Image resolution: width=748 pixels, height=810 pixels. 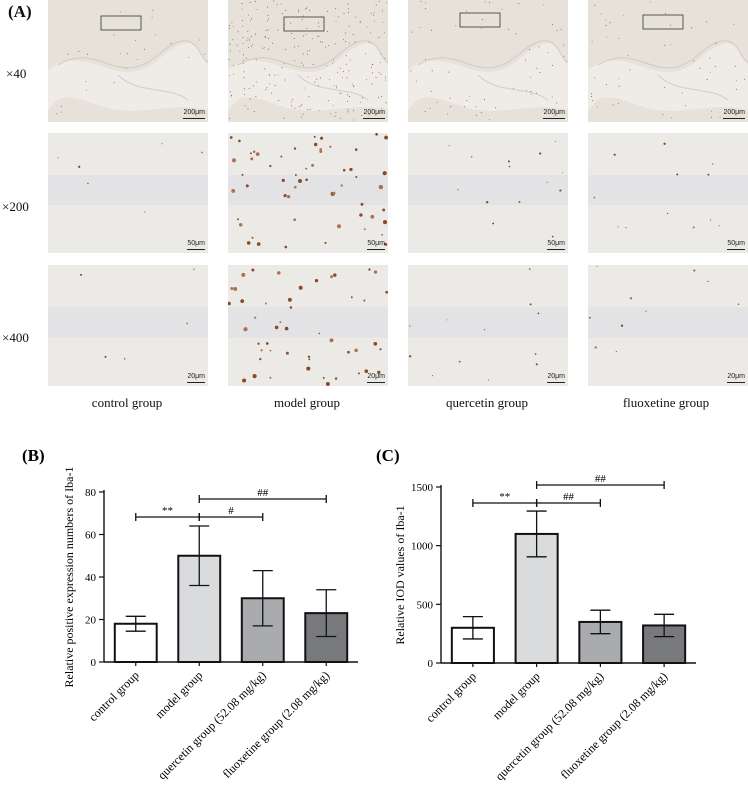 What do you see at coordinates (91, 536) in the screenshot?
I see `y-tick-label: 60` at bounding box center [91, 536].